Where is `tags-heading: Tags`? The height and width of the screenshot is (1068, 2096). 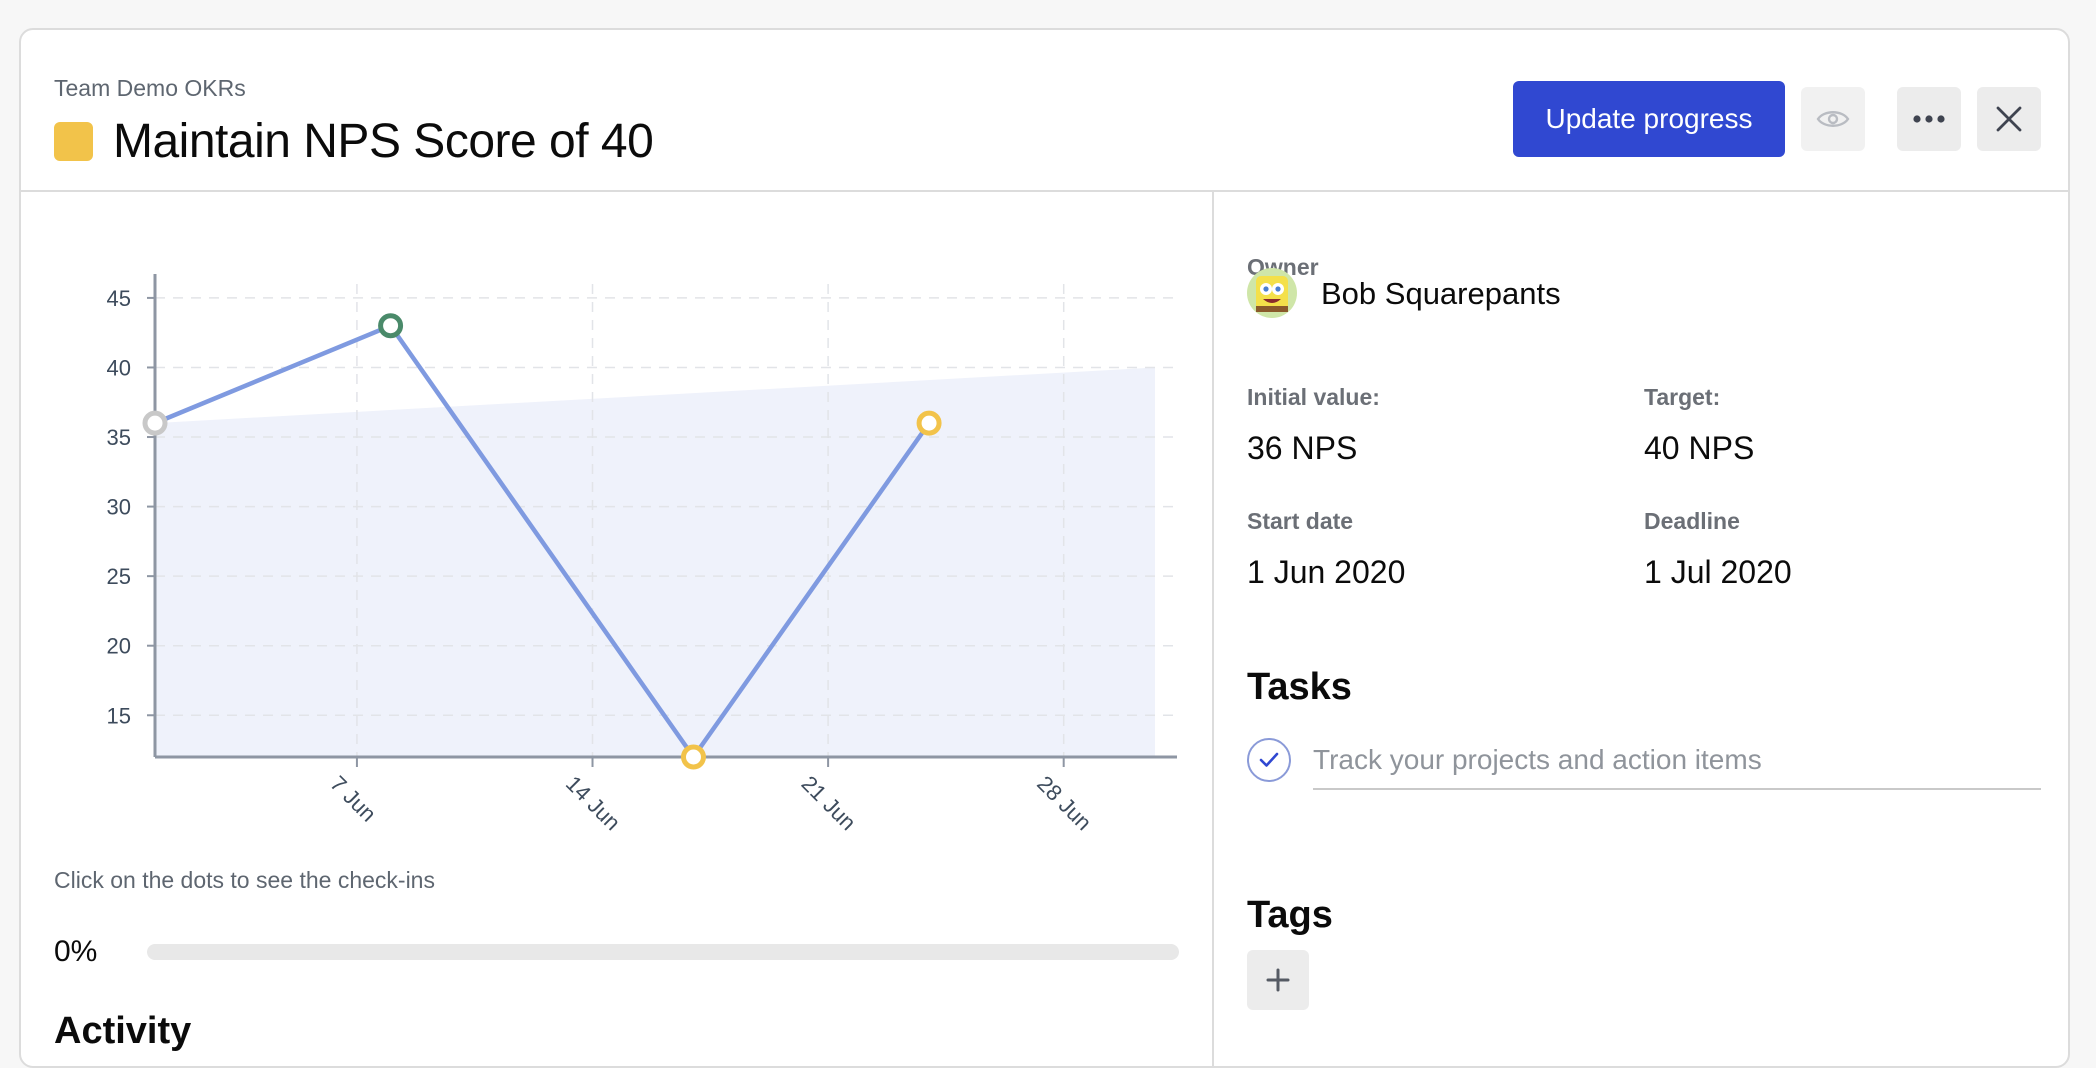 tags-heading: Tags is located at coordinates (1290, 915).